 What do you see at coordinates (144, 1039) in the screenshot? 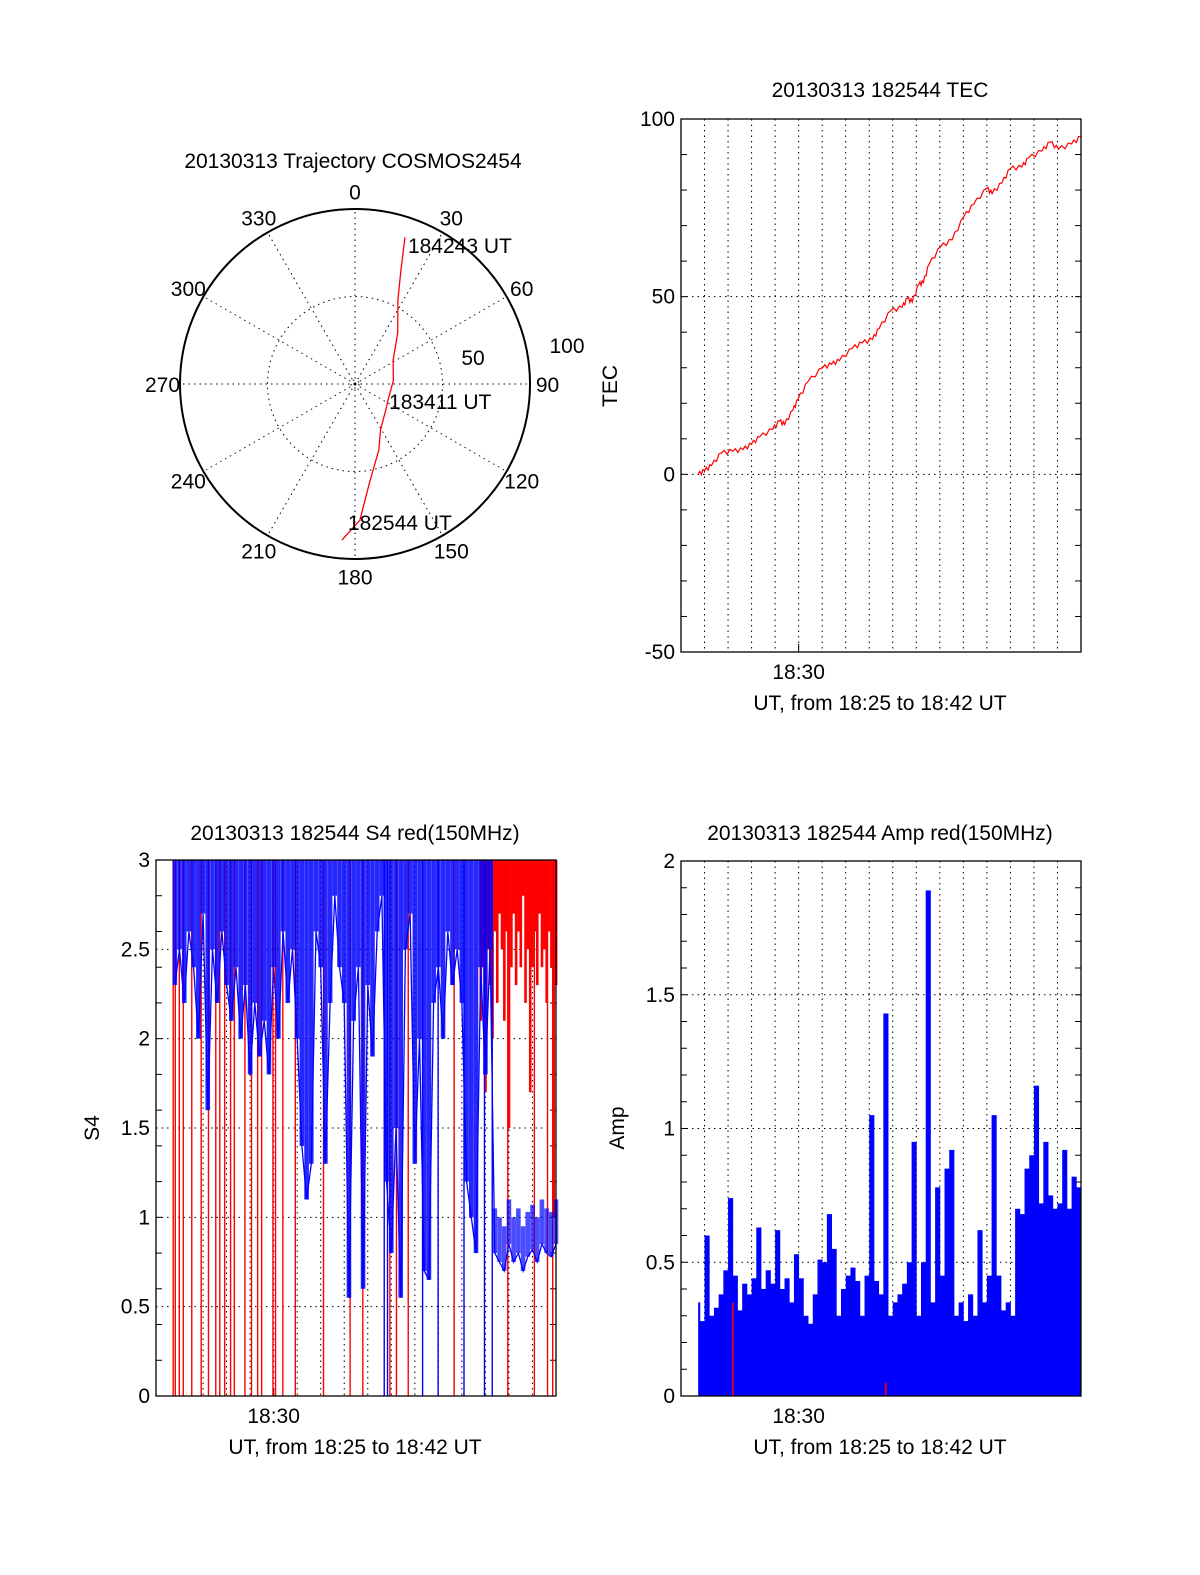
I see `s4-ytick-label: 2` at bounding box center [144, 1039].